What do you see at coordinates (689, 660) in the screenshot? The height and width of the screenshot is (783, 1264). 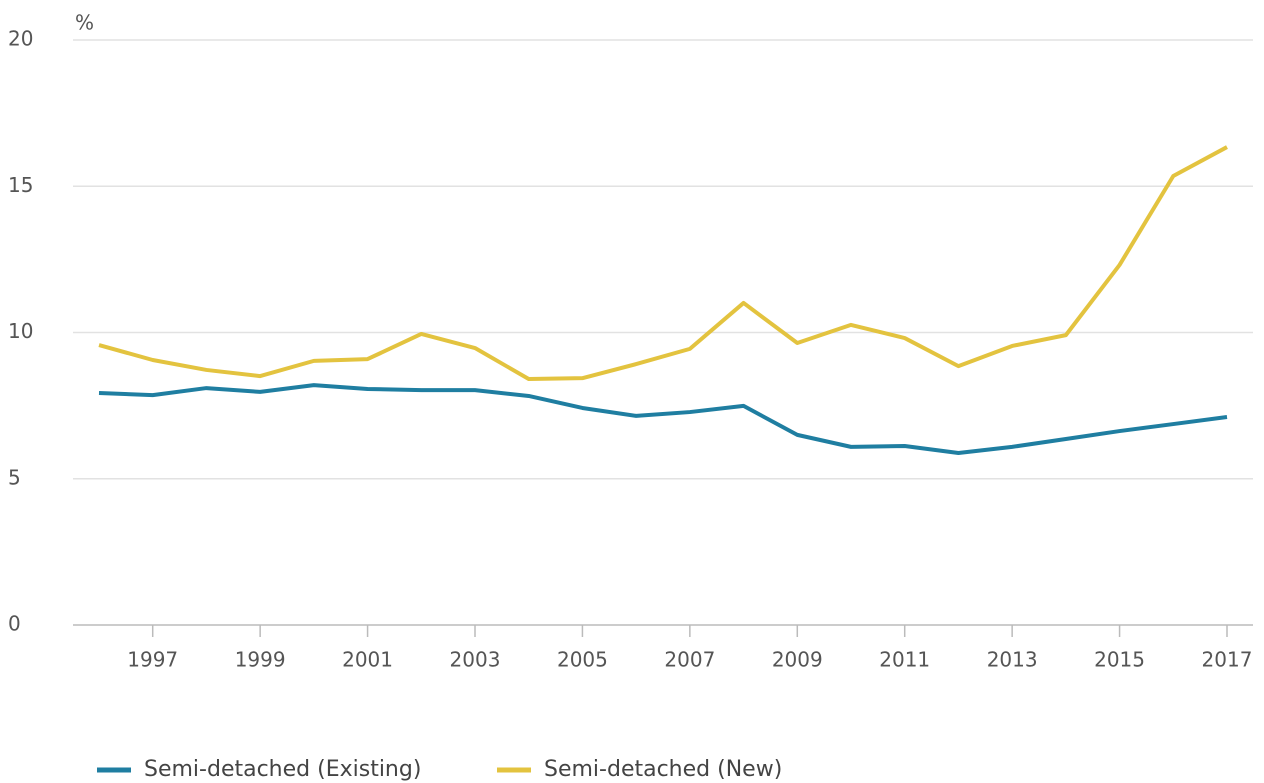 I see `x-tick-label: 2007` at bounding box center [689, 660].